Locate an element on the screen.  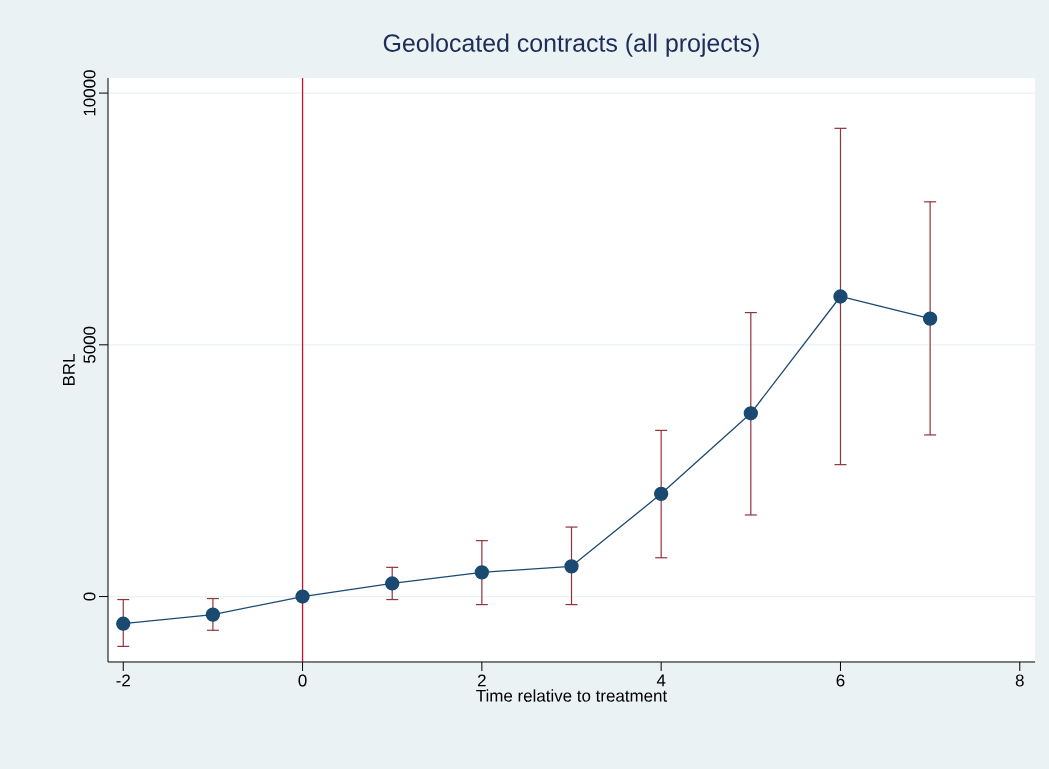
x-tick-label: 4 is located at coordinates (661, 680).